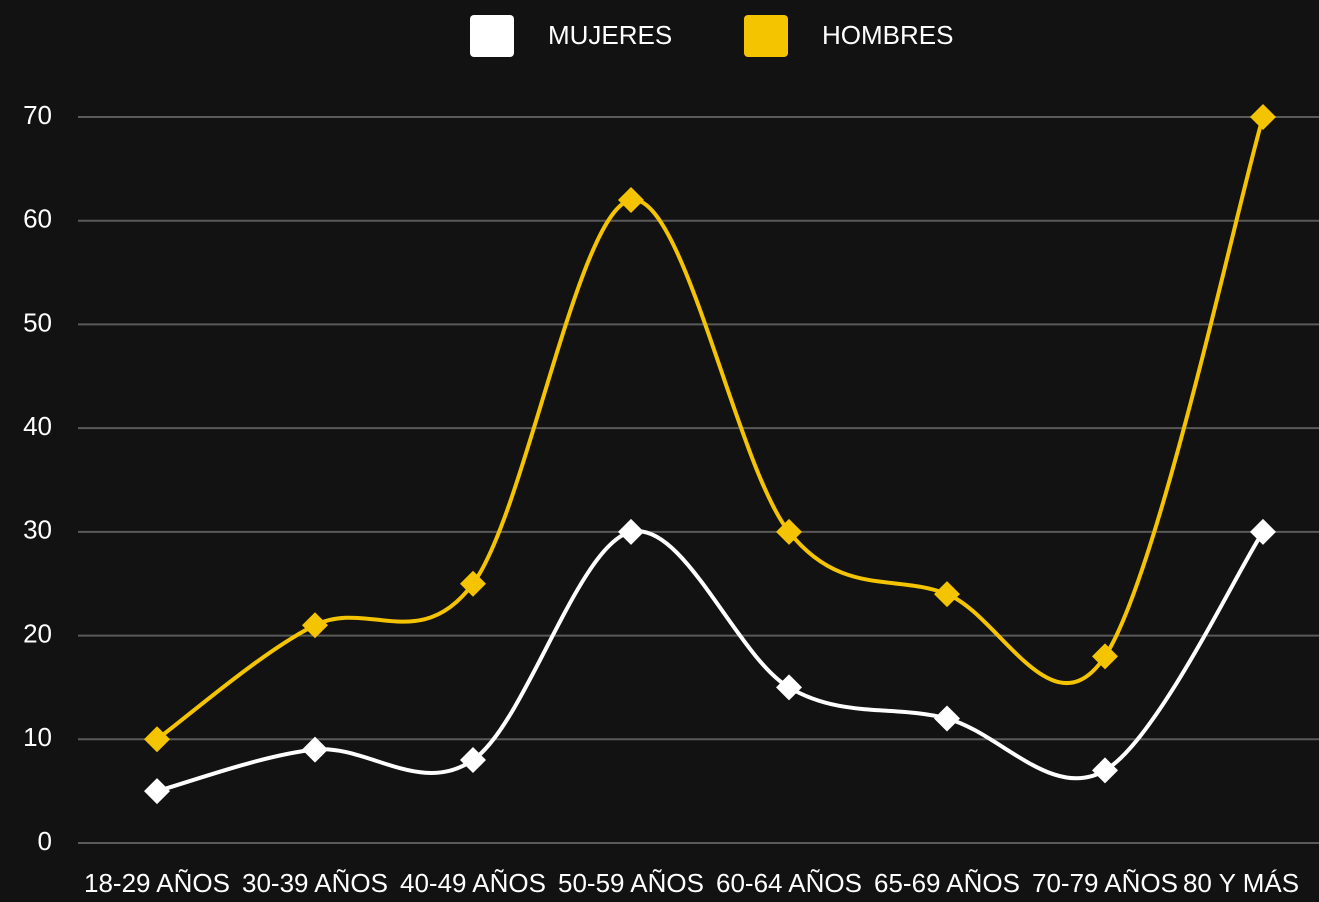  Describe the element at coordinates (37, 115) in the screenshot. I see `y-tick-label: 70` at that location.